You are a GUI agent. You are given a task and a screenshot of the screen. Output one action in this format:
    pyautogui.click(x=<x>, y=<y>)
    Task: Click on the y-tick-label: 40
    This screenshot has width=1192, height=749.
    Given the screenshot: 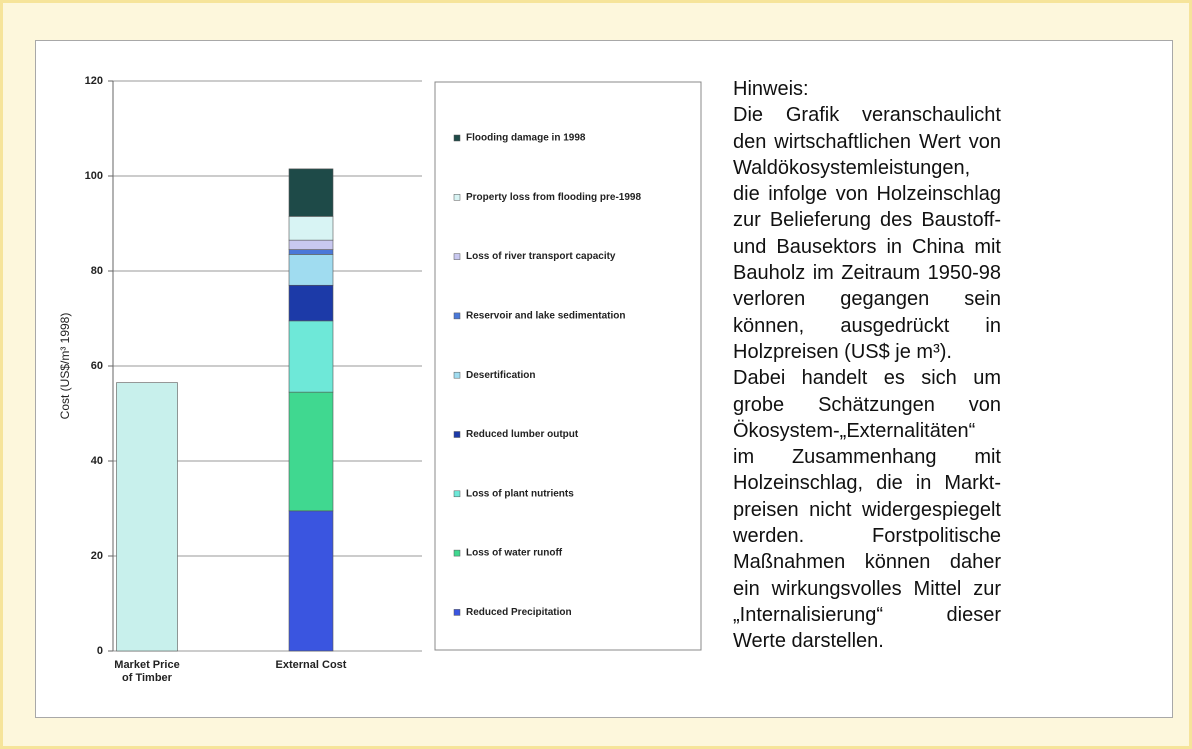 What is the action you would take?
    pyautogui.click(x=97, y=461)
    